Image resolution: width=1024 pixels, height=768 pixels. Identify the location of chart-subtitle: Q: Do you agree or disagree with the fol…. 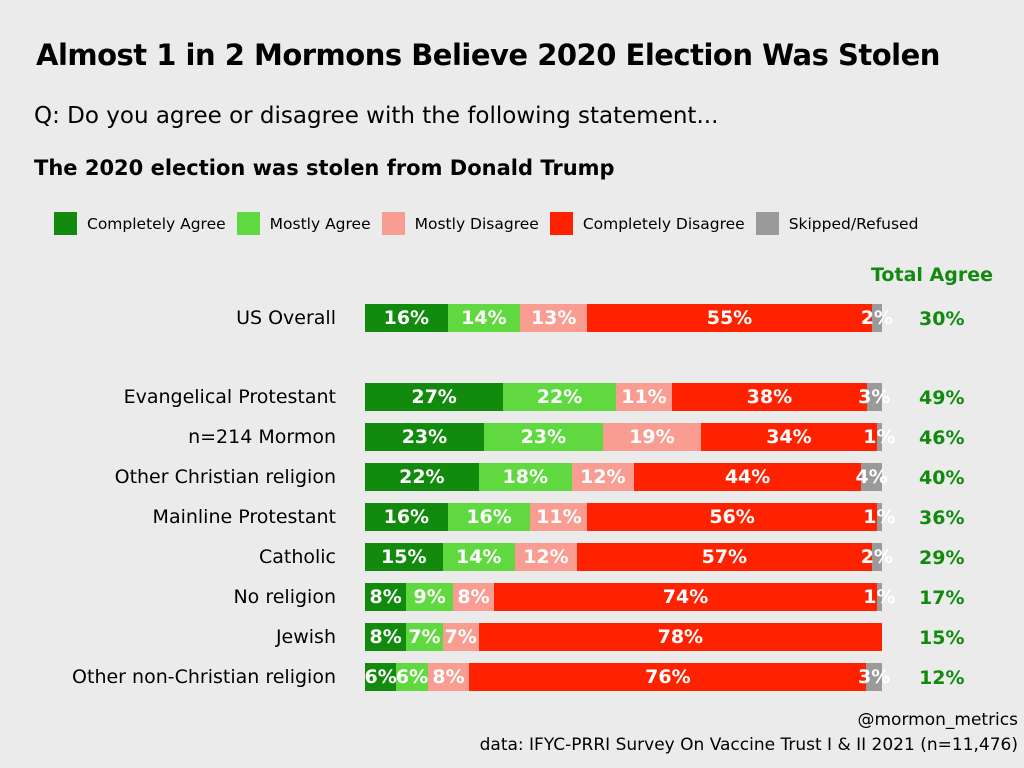
(376, 116).